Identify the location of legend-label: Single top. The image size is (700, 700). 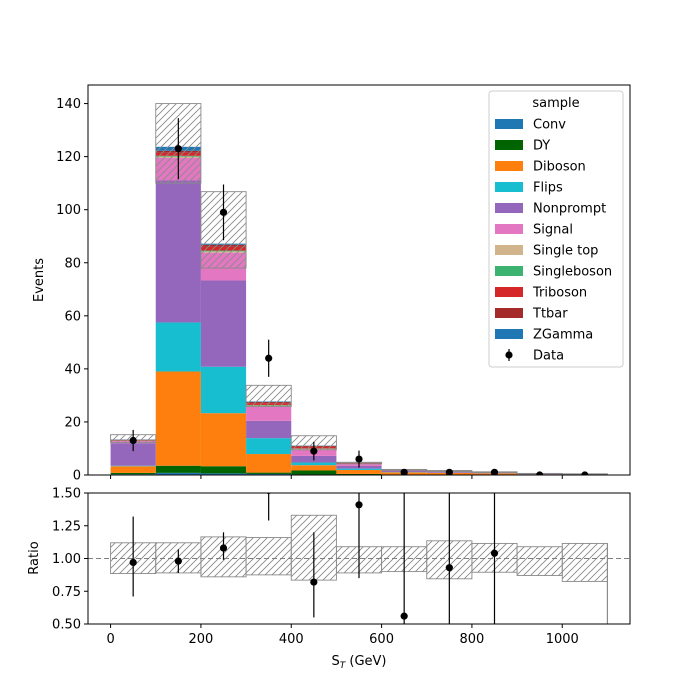
(565, 251).